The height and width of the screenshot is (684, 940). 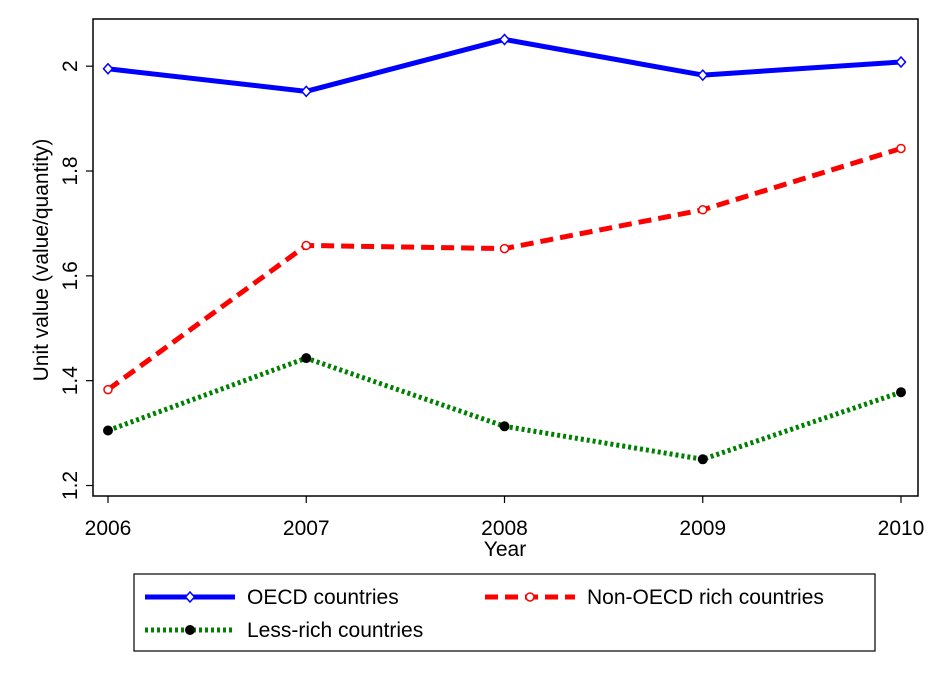 What do you see at coordinates (306, 528) in the screenshot?
I see `x-tick-label: 2007` at bounding box center [306, 528].